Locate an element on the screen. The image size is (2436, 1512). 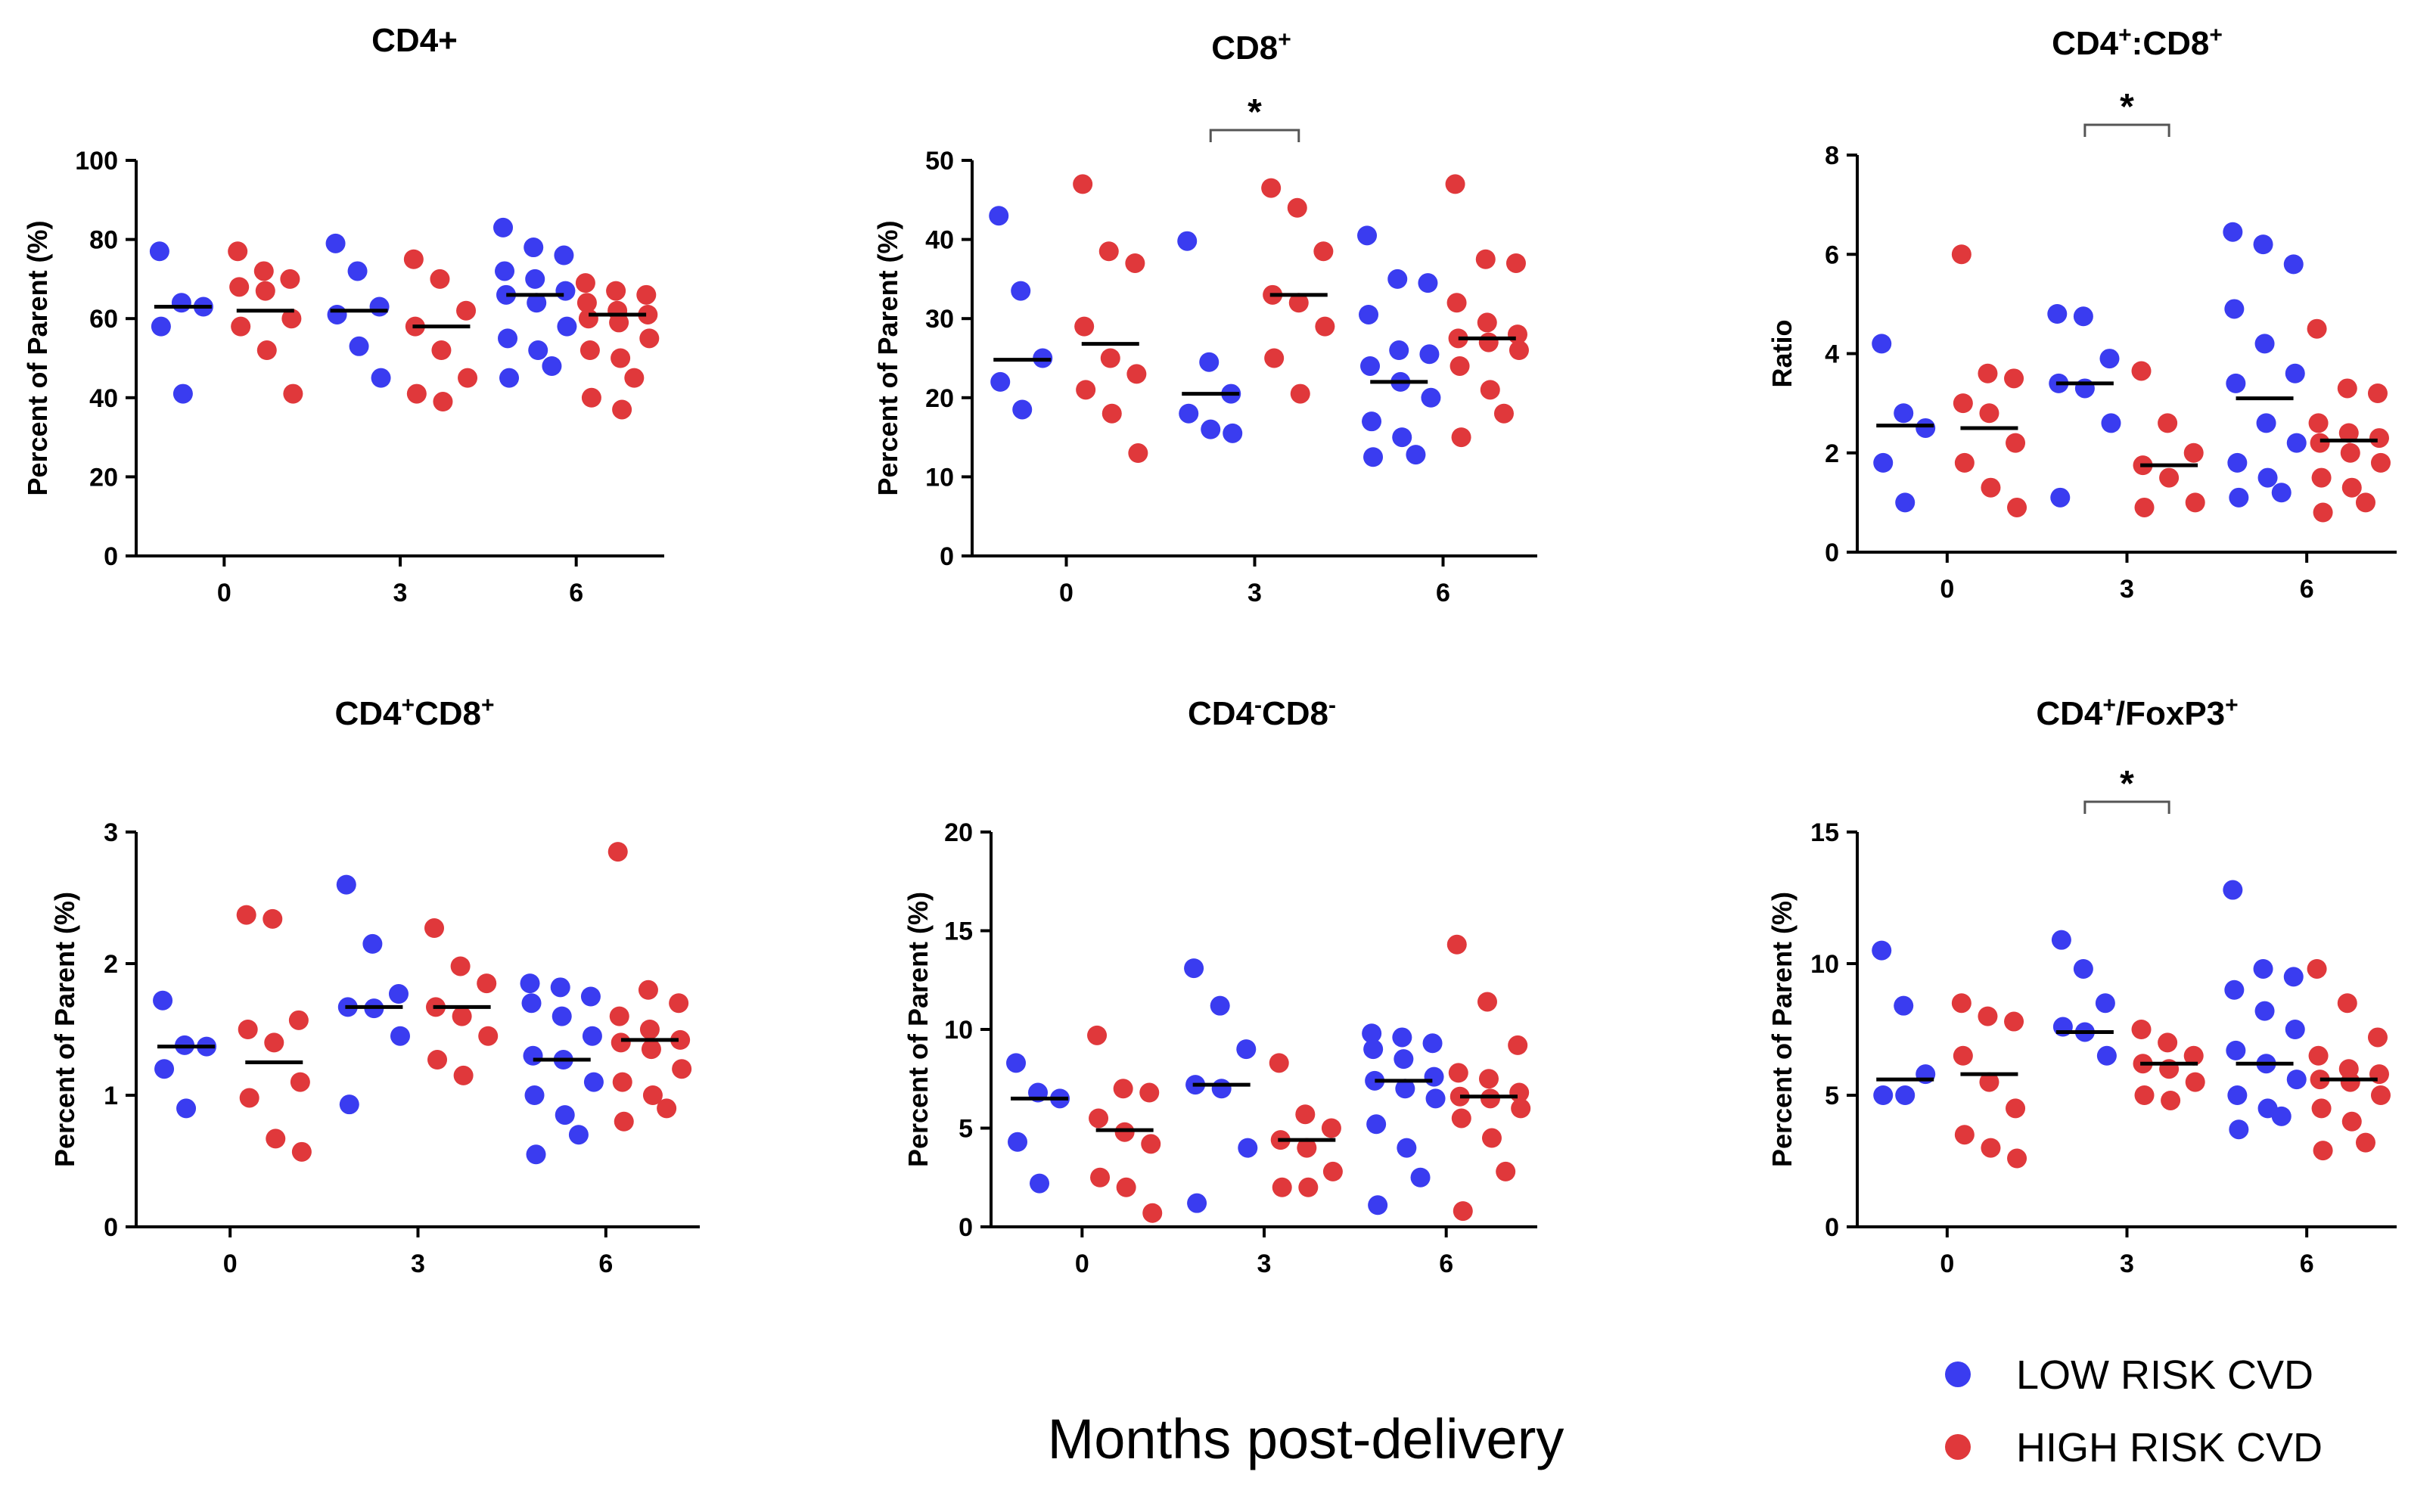
chart-panel-2: CD8+ 0 10 20 30 40 50 0 3 6 Percent of Parent (%) * is located at coordinates (1204, 317).